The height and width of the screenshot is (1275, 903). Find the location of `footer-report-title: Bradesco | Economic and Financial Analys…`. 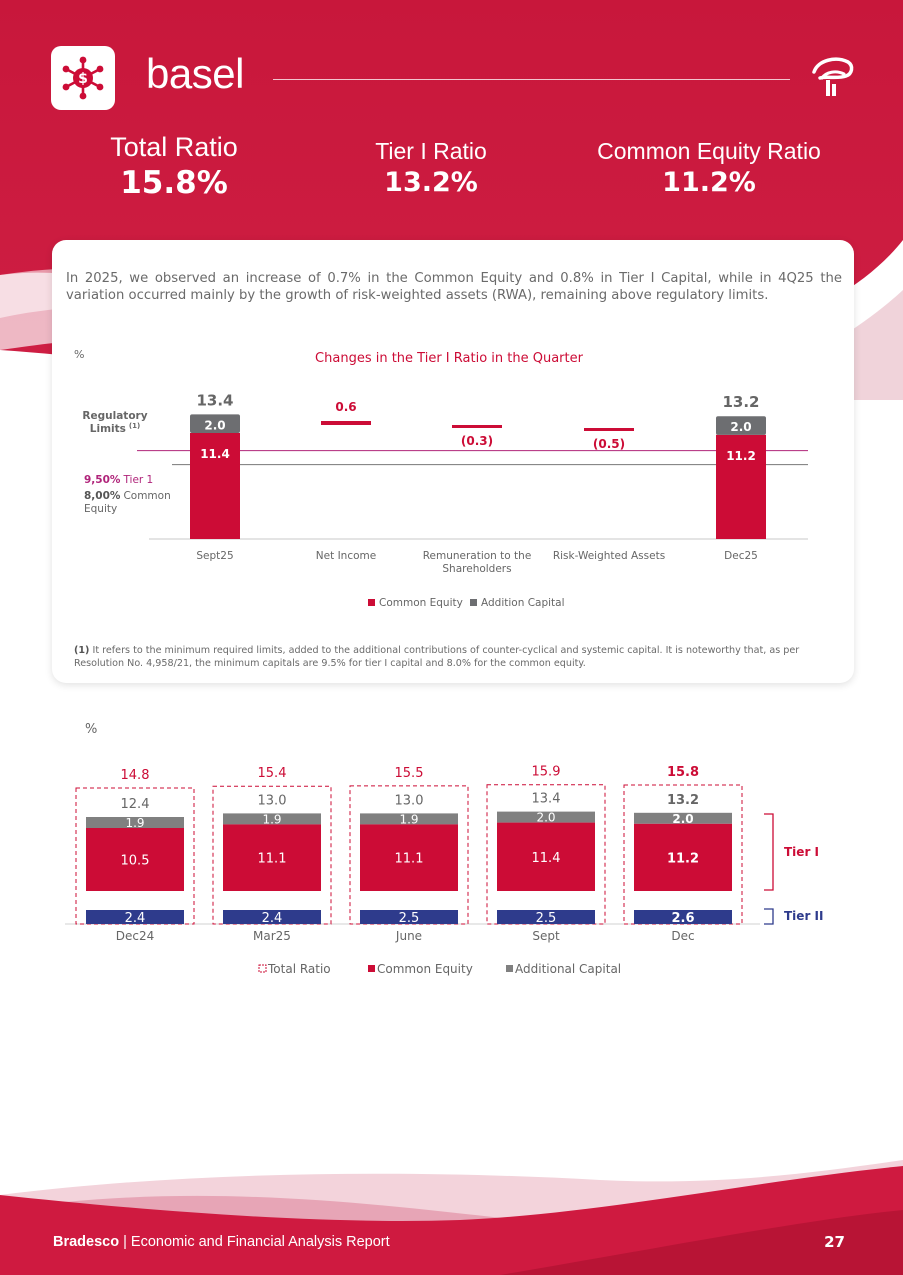

footer-report-title: Bradesco | Economic and Financial Analys… is located at coordinates (221, 1242).